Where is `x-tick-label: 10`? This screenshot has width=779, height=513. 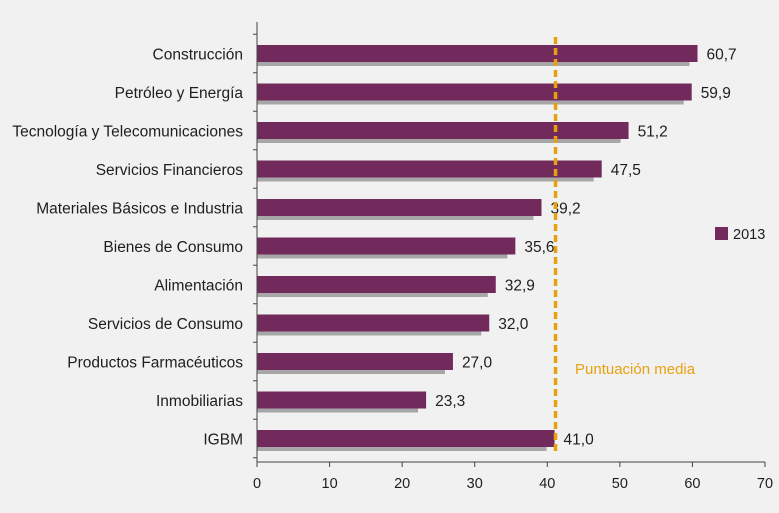 x-tick-label: 10 is located at coordinates (330, 484).